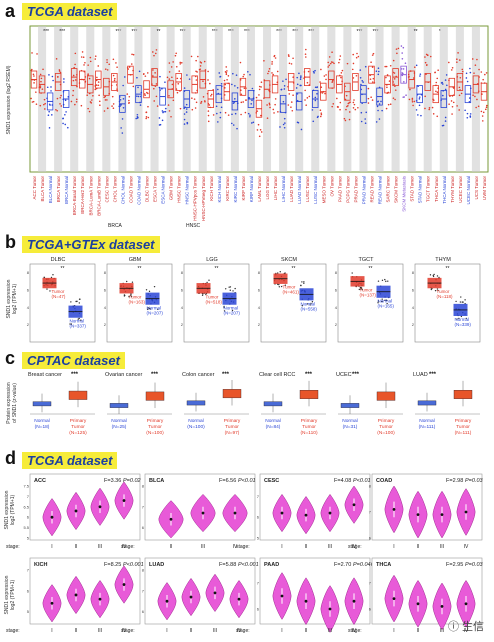 The height and width of the screenshot is (642, 494). What do you see at coordinates (369, 300) in the screenshot?
I see `subplot: TGCT 2 4 6 8 ** Tumor(N=137)Normal(N=165)` at bounding box center [369, 300].